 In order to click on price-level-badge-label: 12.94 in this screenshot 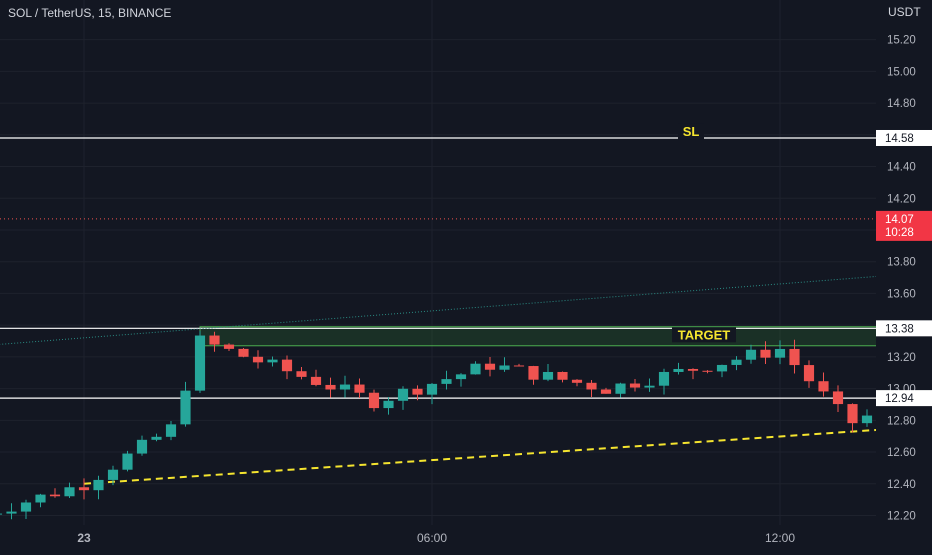, I will do `click(899, 399)`.